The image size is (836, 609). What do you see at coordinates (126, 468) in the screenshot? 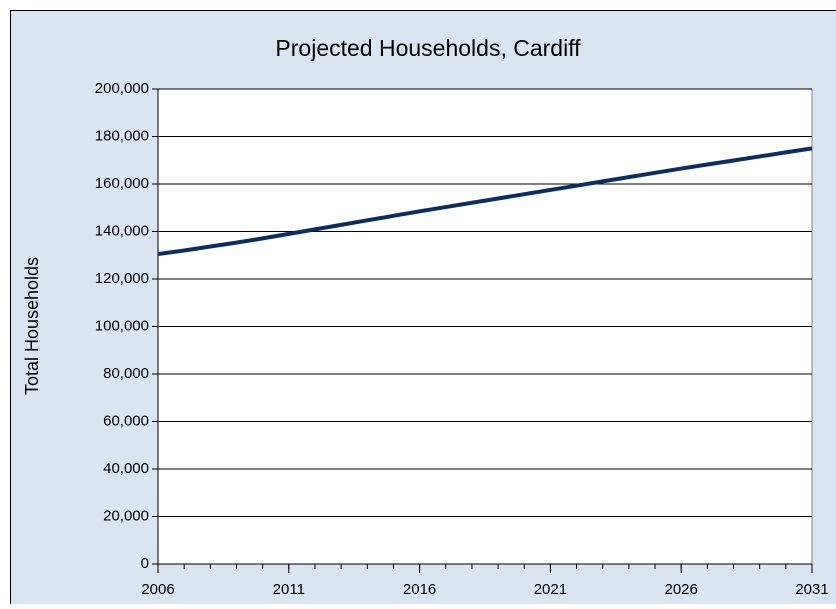
I see `y-tick-label: 40,000` at bounding box center [126, 468].